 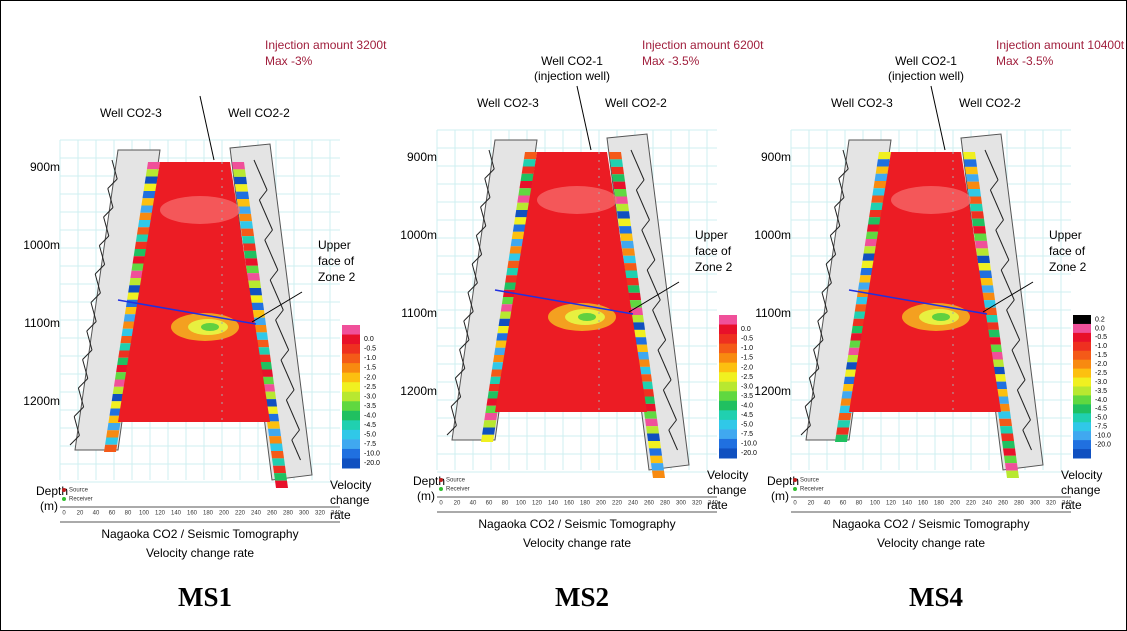 I want to click on depth-axis: (m), so click(x=780, y=496).